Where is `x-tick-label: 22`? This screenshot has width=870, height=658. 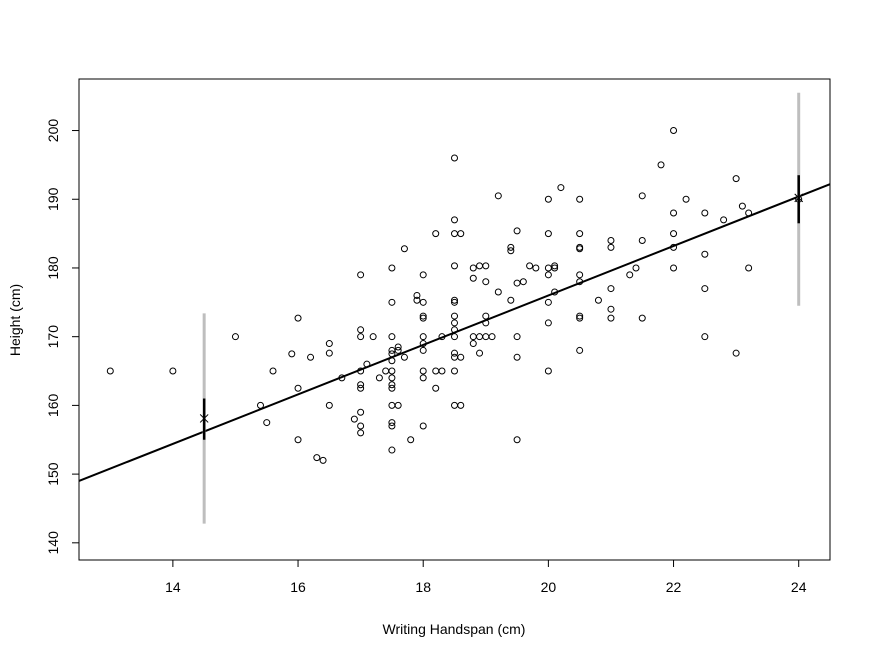 x-tick-label: 22 is located at coordinates (674, 587).